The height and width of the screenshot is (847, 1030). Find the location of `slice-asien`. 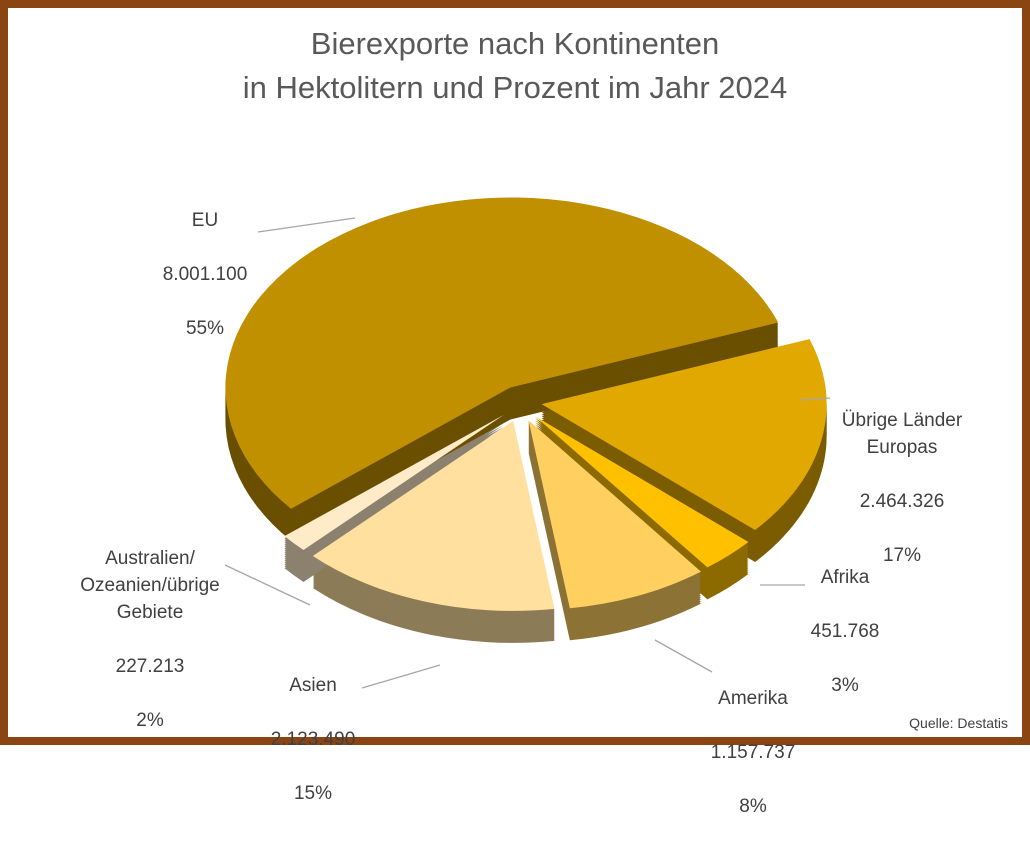

slice-asien is located at coordinates (433, 515).